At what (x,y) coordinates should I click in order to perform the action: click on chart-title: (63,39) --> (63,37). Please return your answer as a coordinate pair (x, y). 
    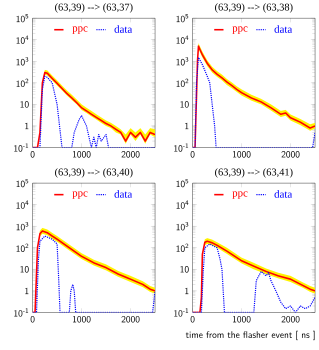
    Looking at the image, I should click on (94, 8).